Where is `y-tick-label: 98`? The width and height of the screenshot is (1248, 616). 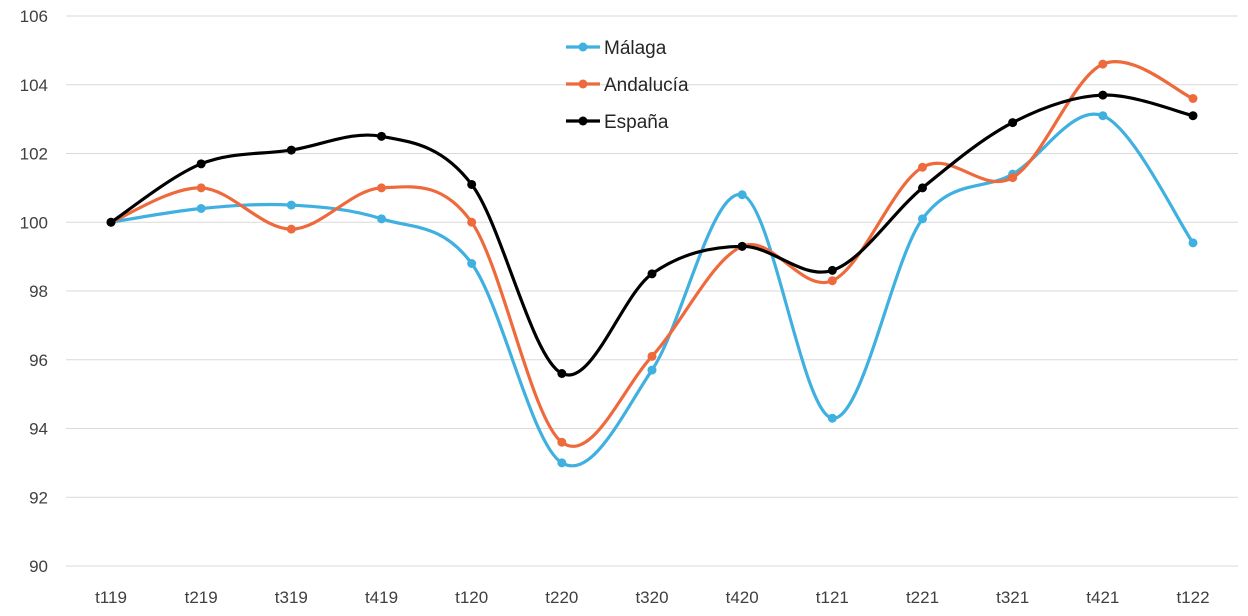 y-tick-label: 98 is located at coordinates (38, 291).